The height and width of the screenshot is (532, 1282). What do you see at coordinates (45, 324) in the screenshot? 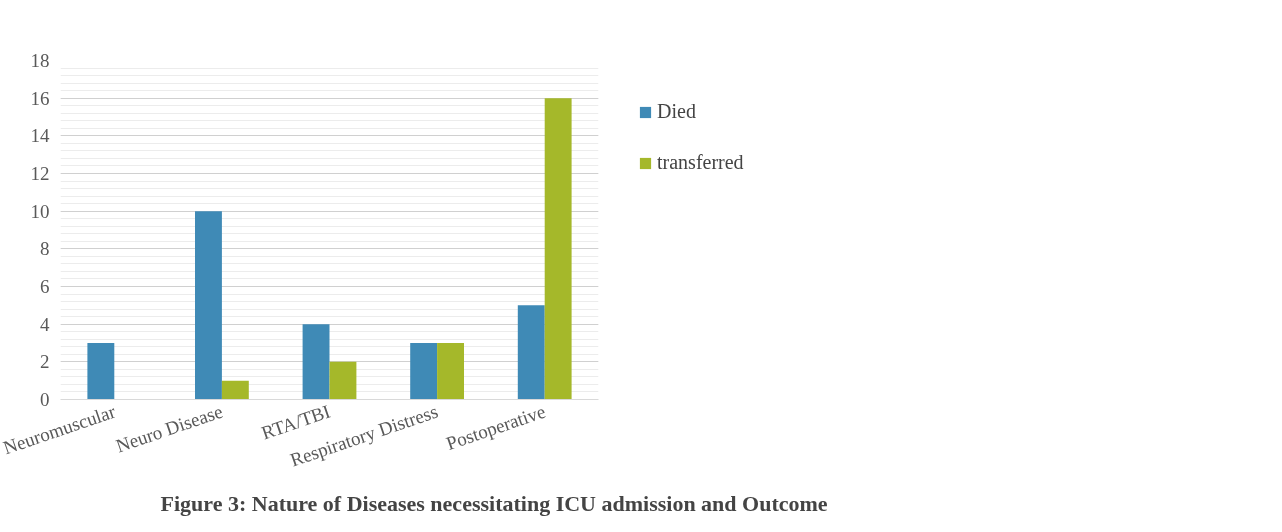
I see `y-tick-label: 4` at bounding box center [45, 324].